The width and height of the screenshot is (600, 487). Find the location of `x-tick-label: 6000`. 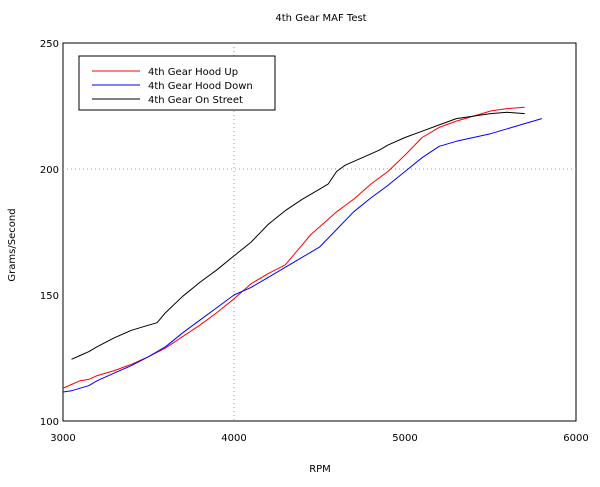

x-tick-label: 6000 is located at coordinates (575, 438).